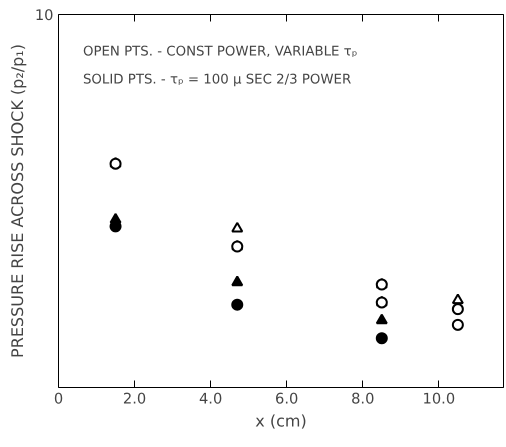 This screenshot has width=506, height=447. I want to click on x-tick-label: 2.0, so click(134, 399).